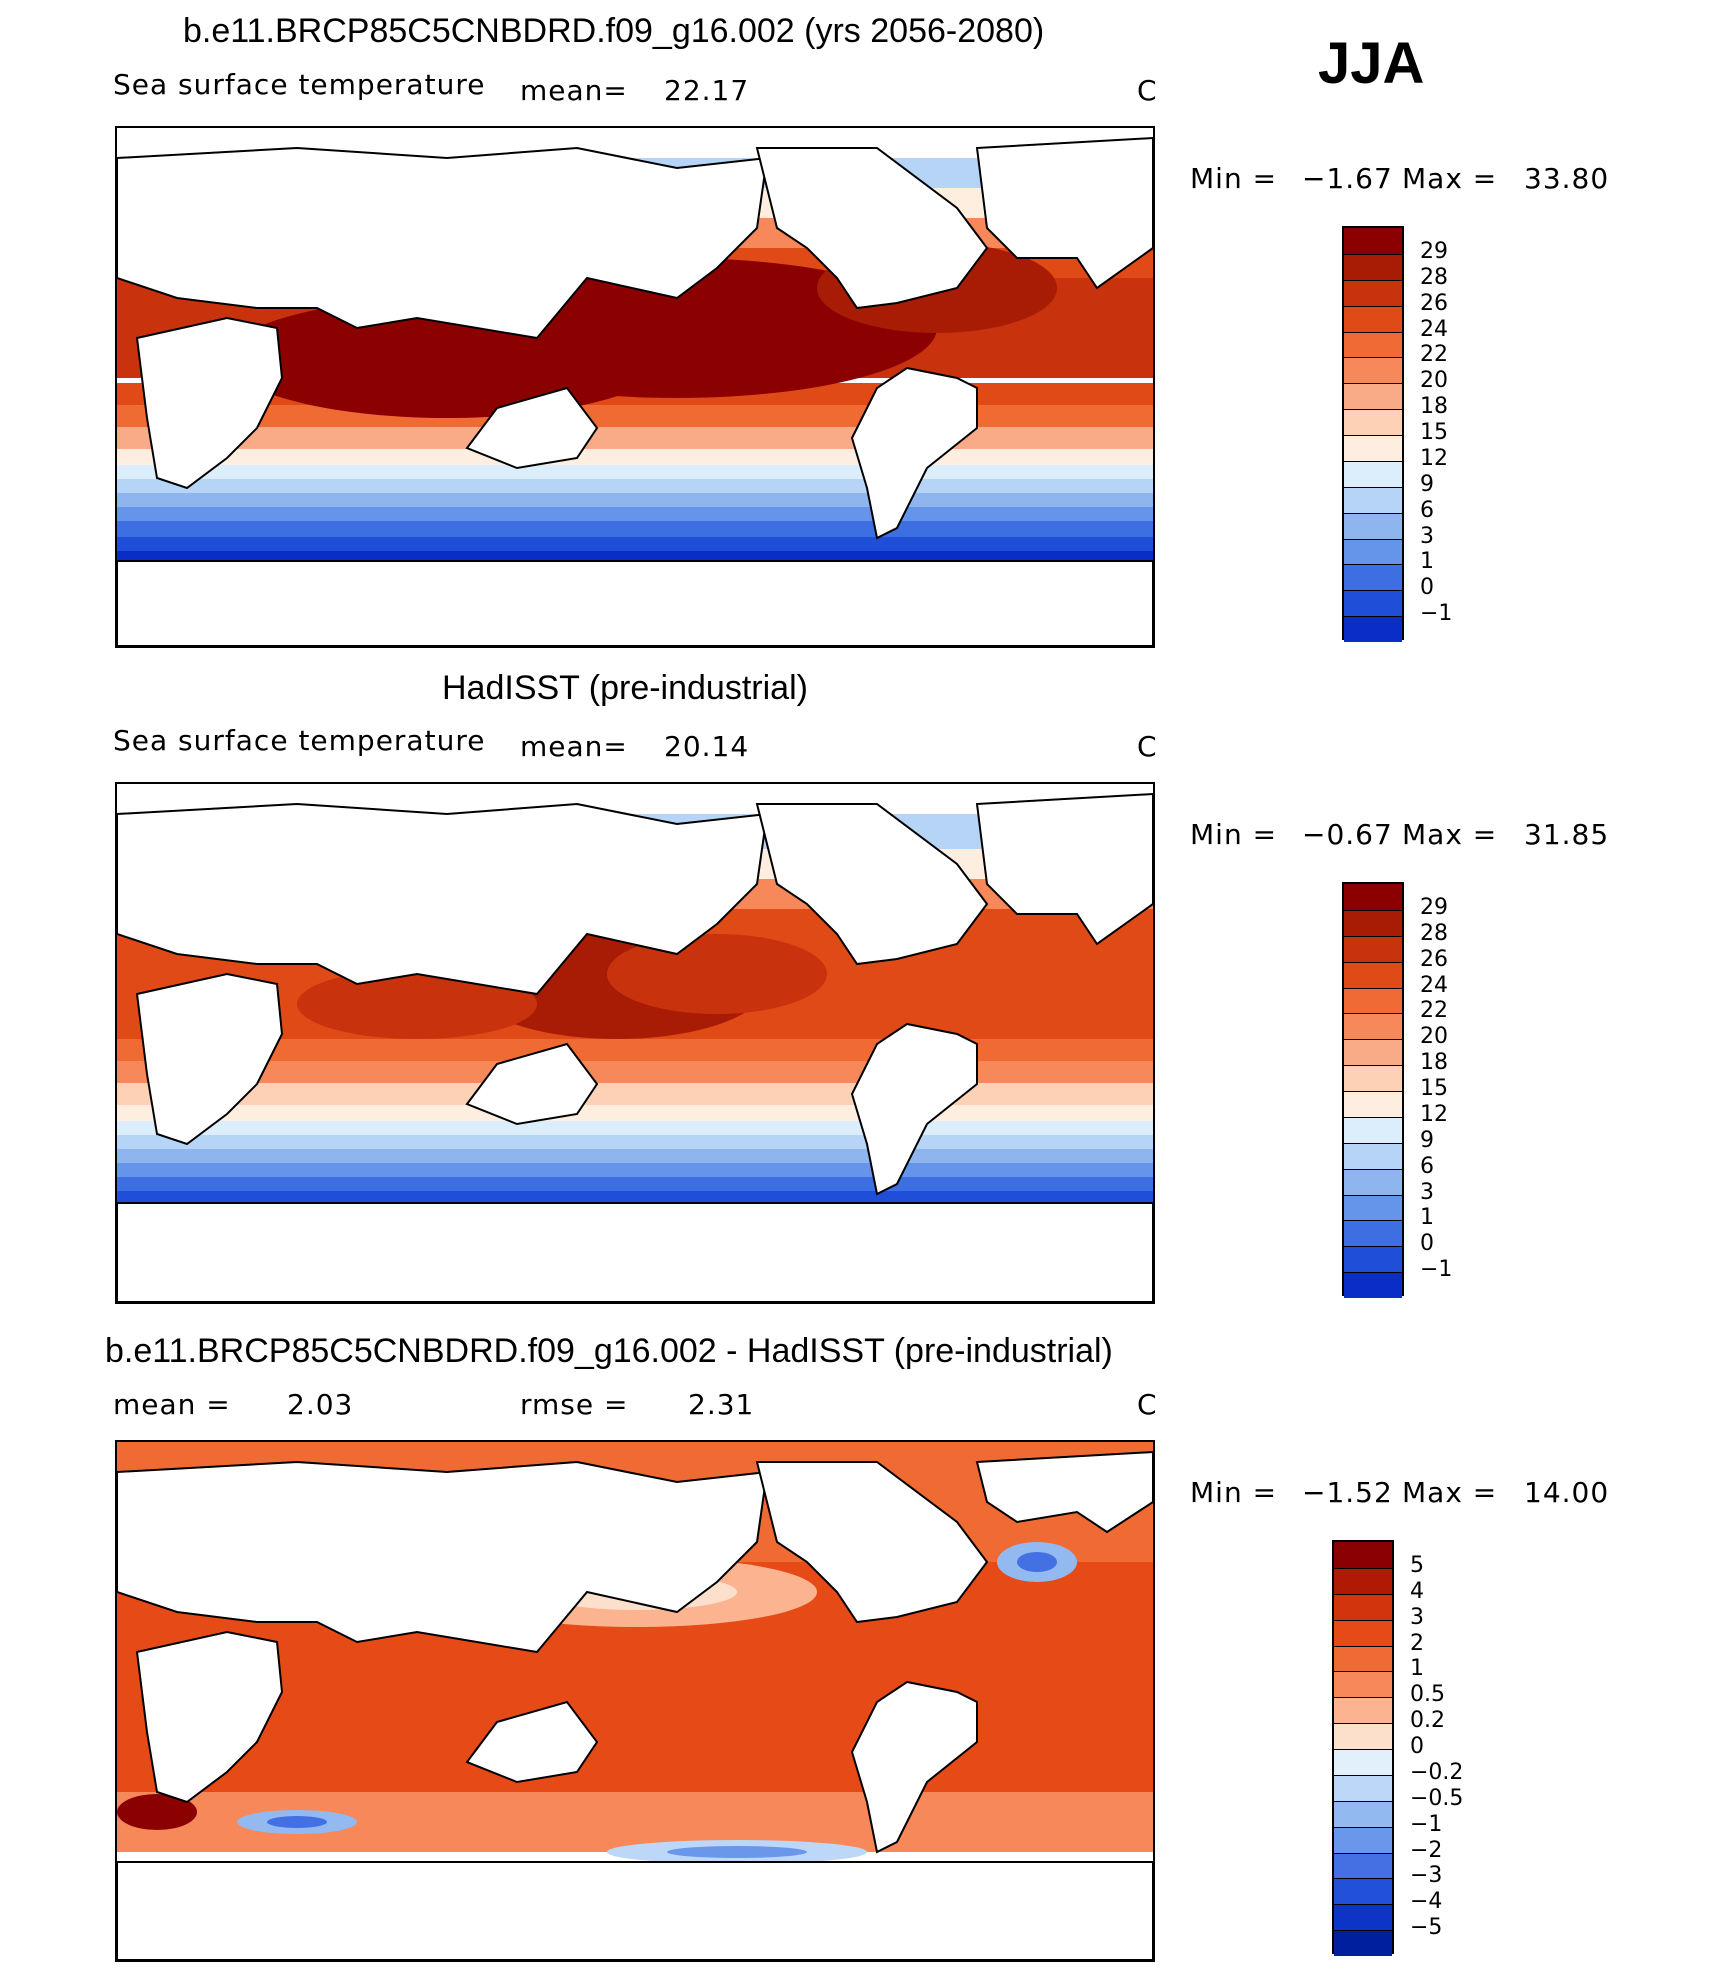  I want to click on panel2-units: C, so click(1147, 746).